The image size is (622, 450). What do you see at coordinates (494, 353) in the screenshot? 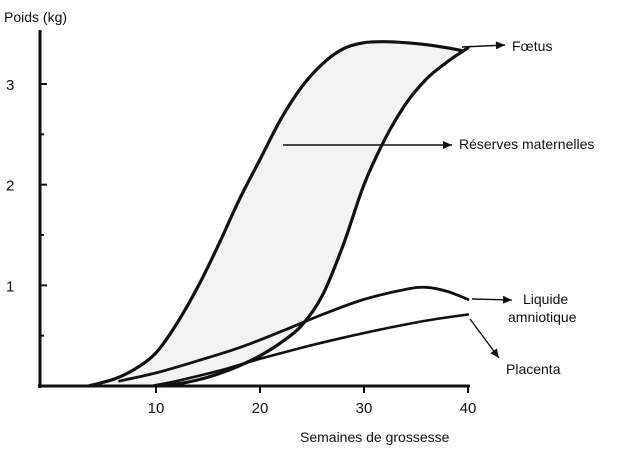
I see `arrow-placenta-head` at bounding box center [494, 353].